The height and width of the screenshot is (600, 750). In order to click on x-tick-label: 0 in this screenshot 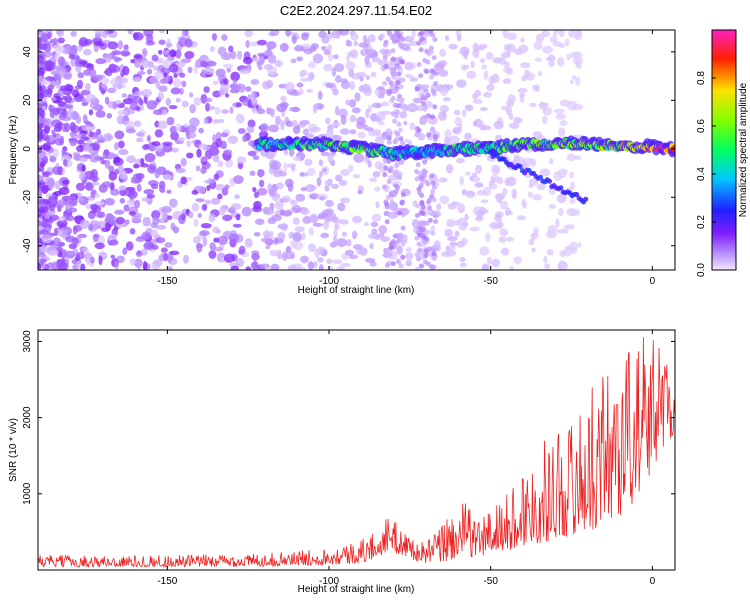, I will do `click(653, 281)`.